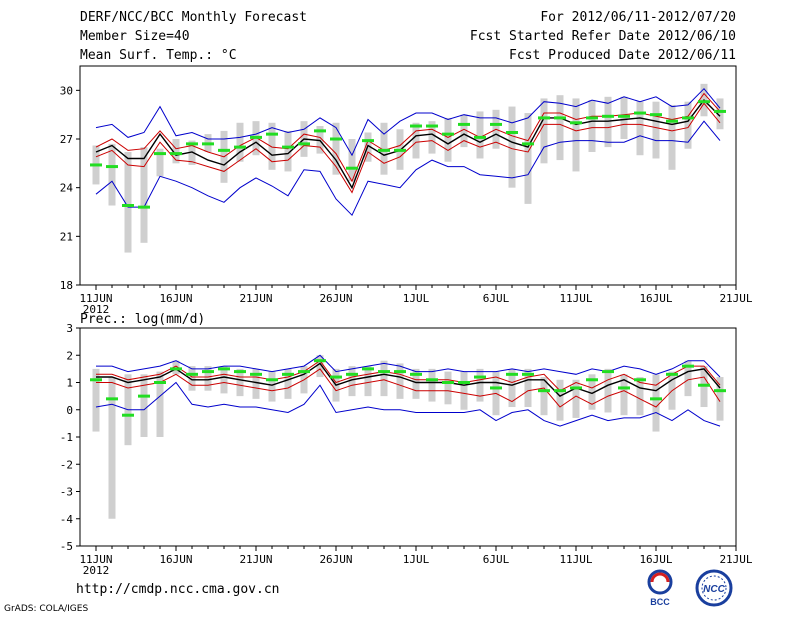 The height and width of the screenshot is (618, 800). What do you see at coordinates (95, 298) in the screenshot?
I see `temp-xtick-label: 11JUN` at bounding box center [95, 298].